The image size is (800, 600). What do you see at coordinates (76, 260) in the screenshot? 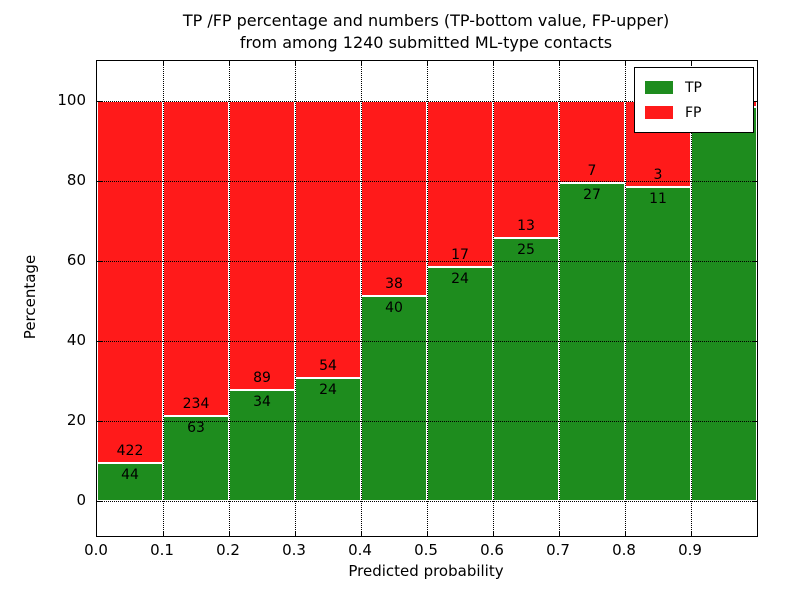
I see `y-tick-label: 60` at bounding box center [76, 260].